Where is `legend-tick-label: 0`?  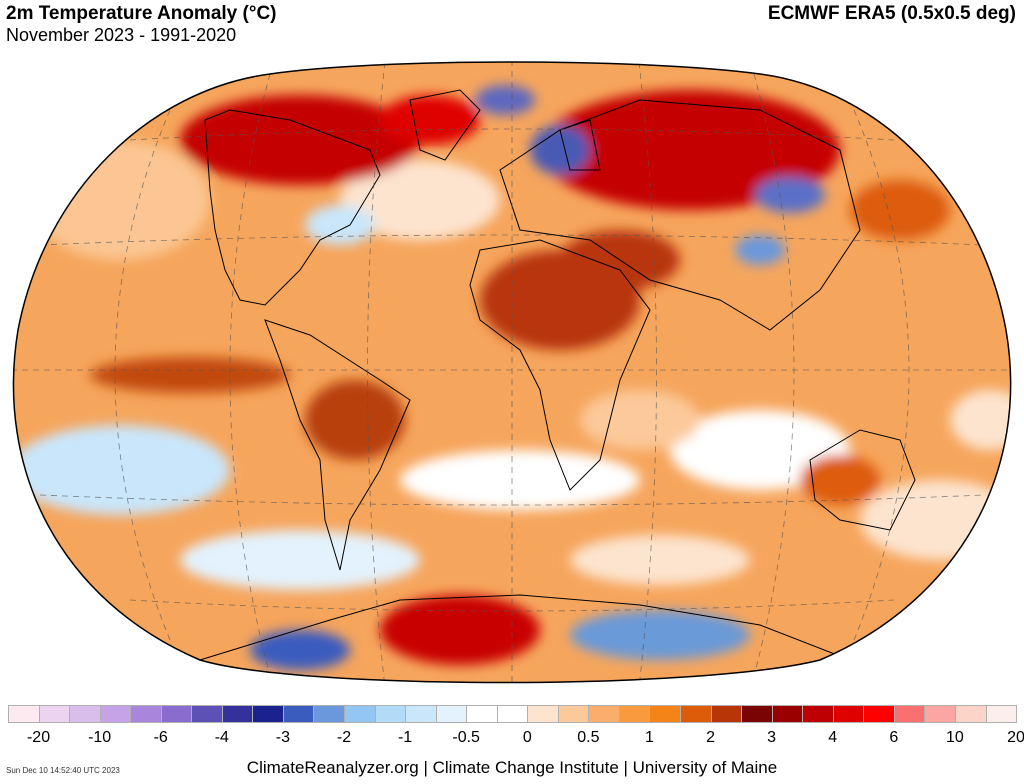 legend-tick-label: 0 is located at coordinates (527, 737).